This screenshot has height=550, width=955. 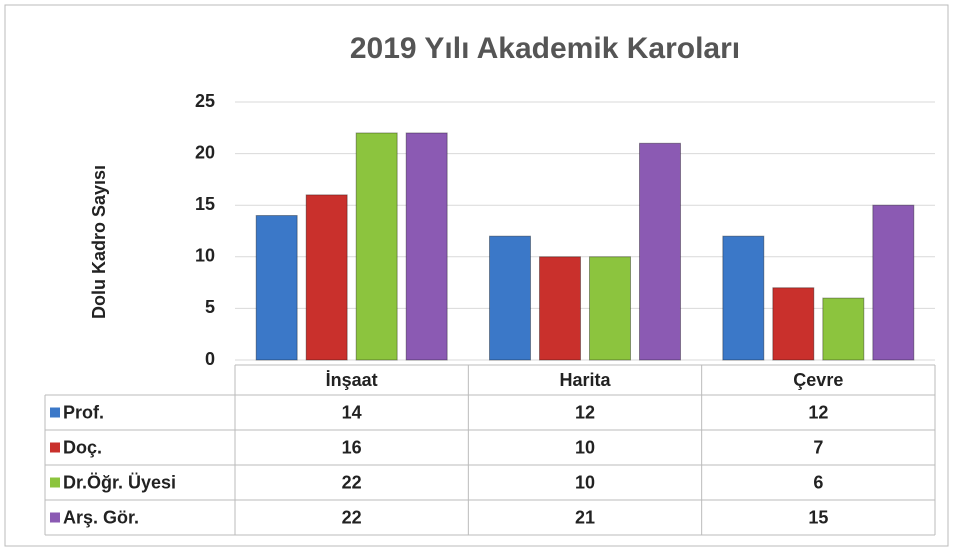 What do you see at coordinates (205, 101) in the screenshot?
I see `y-tick-label: 25` at bounding box center [205, 101].